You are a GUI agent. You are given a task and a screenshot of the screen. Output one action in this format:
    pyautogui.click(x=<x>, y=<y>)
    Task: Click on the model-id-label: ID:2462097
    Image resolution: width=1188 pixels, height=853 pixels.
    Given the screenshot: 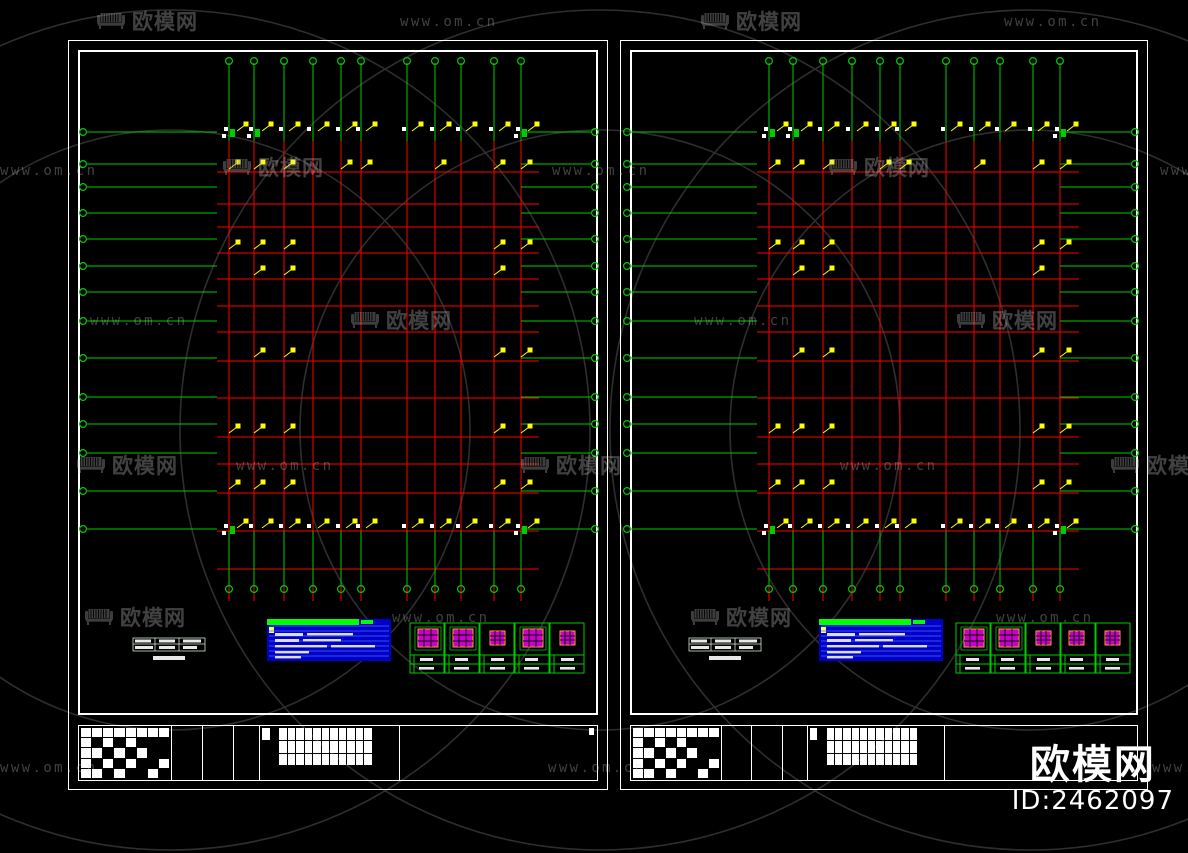 What is the action you would take?
    pyautogui.click(x=1092, y=801)
    